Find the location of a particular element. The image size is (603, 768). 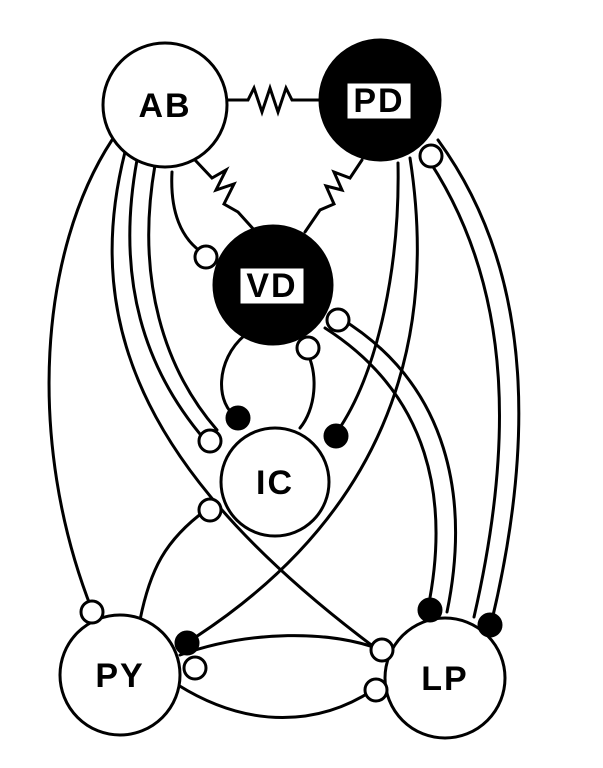

connection-pd-ic is located at coordinates (367, 297).